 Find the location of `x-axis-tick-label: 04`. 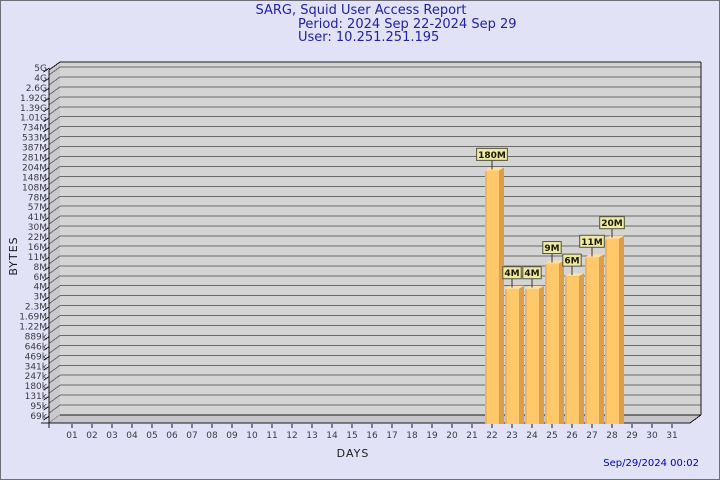

x-axis-tick-label: 04 is located at coordinates (132, 436).